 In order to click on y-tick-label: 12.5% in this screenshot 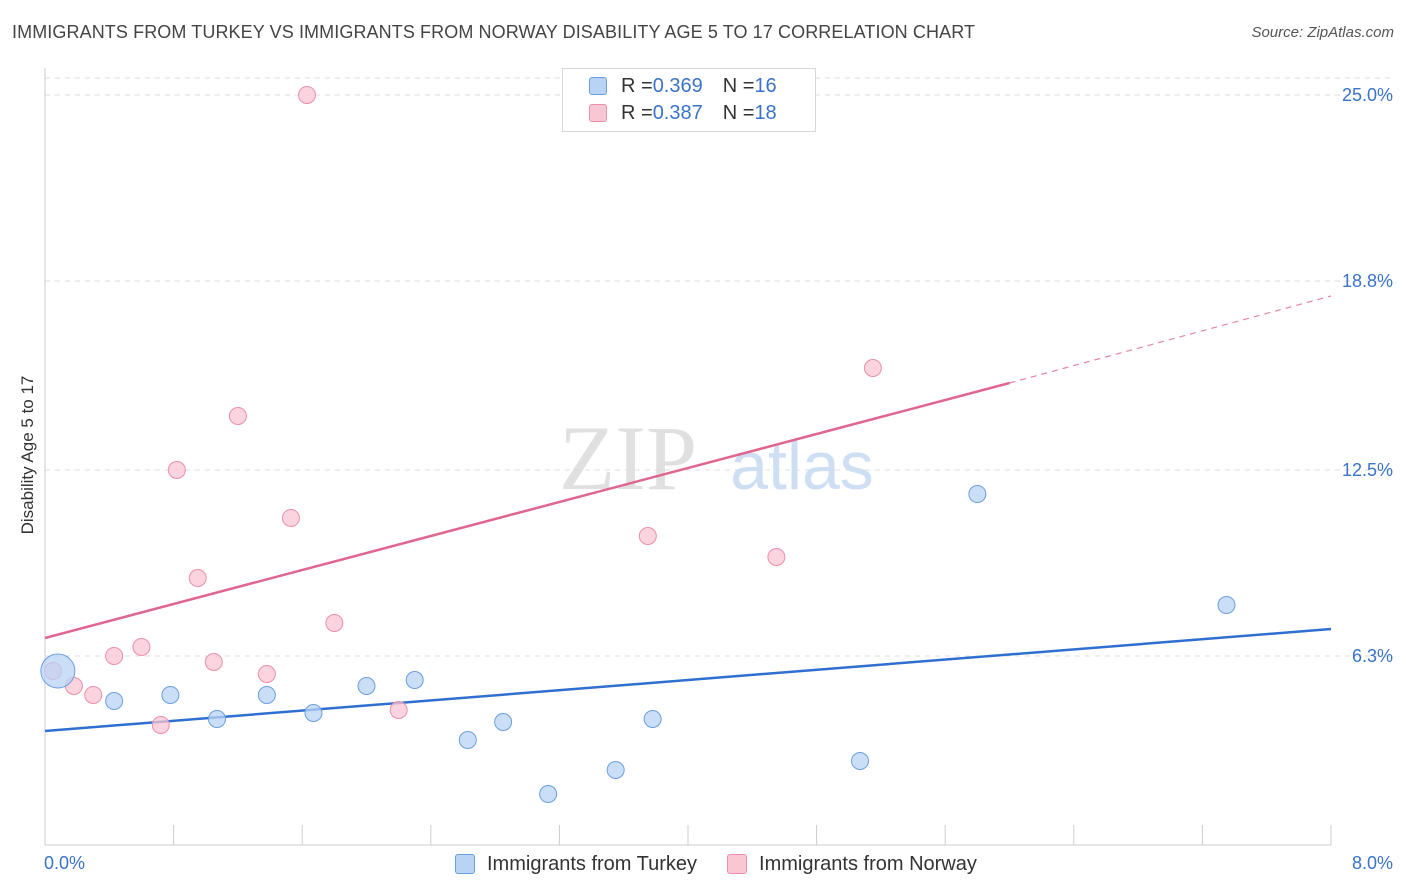, I will do `click(1367, 470)`.